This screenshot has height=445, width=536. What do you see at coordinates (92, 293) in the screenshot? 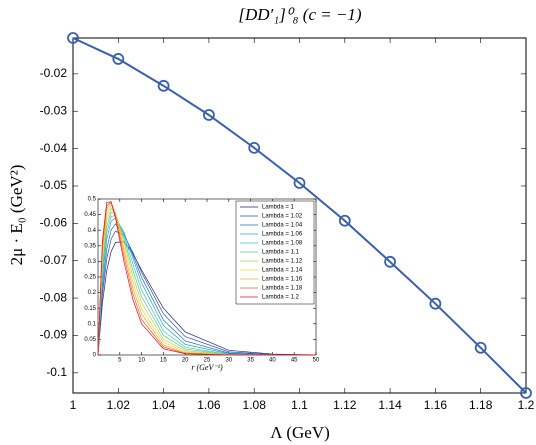
I see `y-tick-label: 0.2` at bounding box center [92, 293].